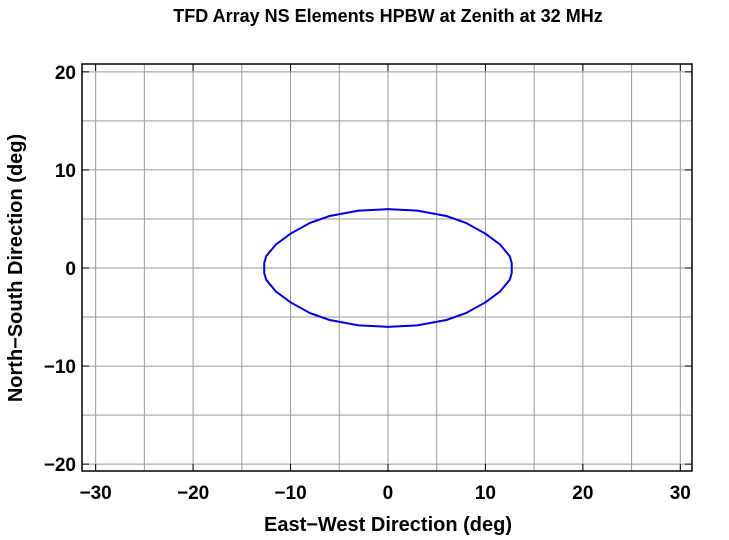 This screenshot has width=729, height=540. Describe the element at coordinates (60, 367) in the screenshot. I see `y-tick-label: −10` at that location.